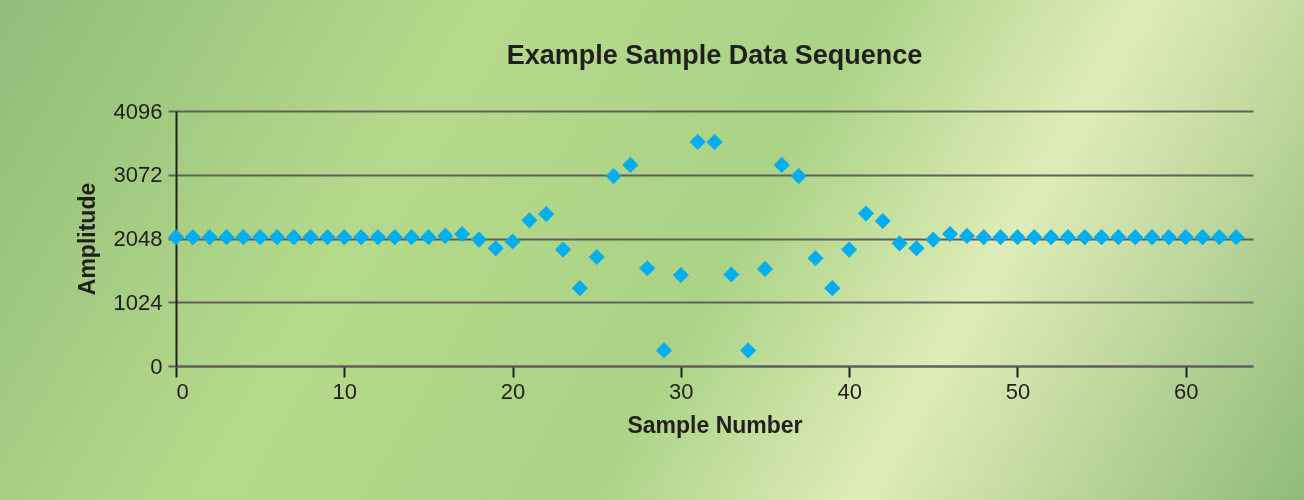 The image size is (1304, 500). Describe the element at coordinates (182, 391) in the screenshot. I see `x-tick-label: 0` at that location.